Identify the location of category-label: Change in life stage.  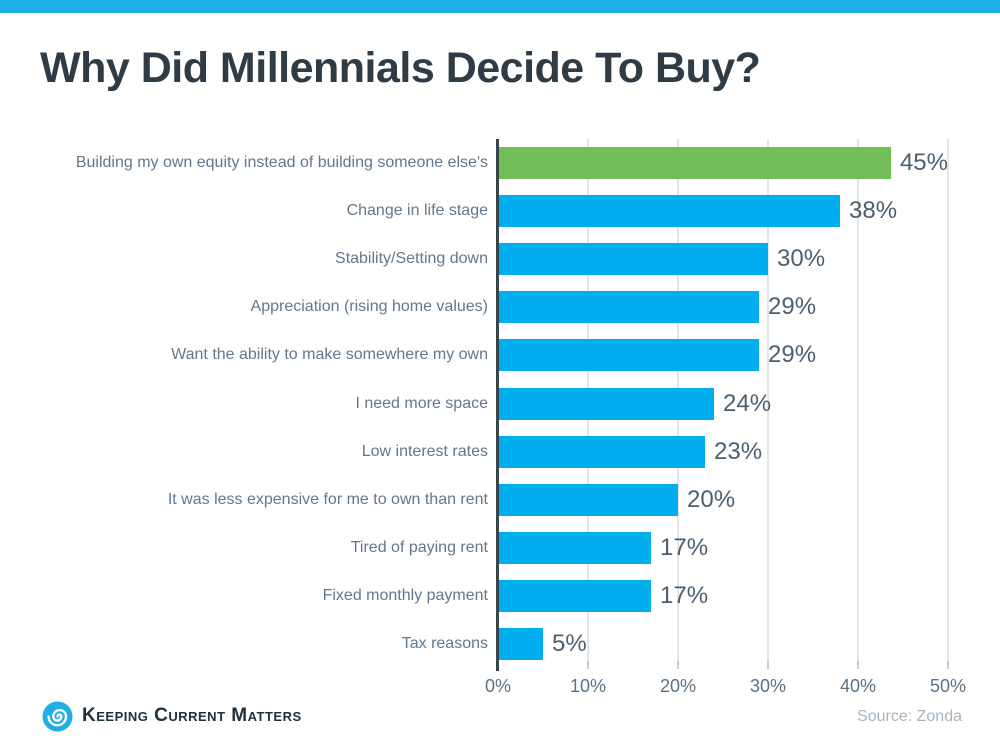
(417, 211).